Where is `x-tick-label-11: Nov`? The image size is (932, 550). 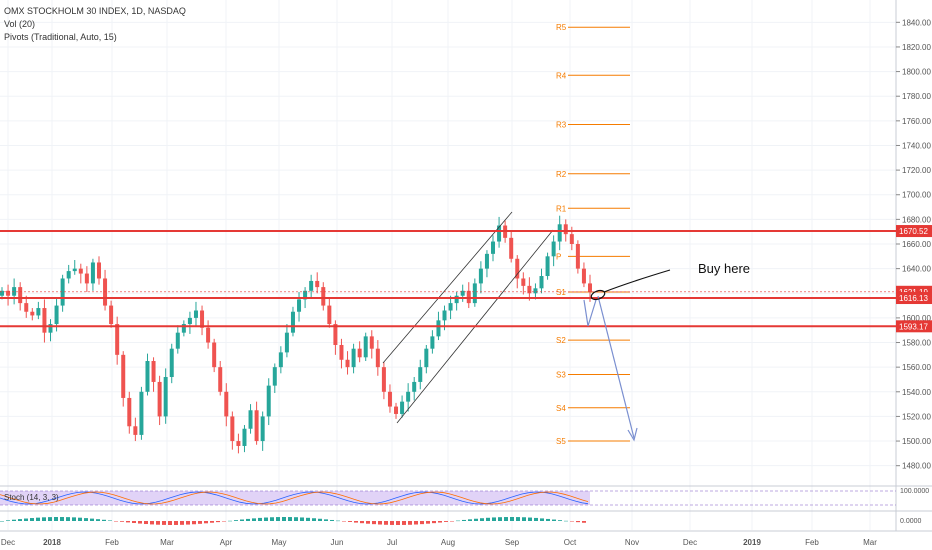 x-tick-label-11: Nov is located at coordinates (632, 542).